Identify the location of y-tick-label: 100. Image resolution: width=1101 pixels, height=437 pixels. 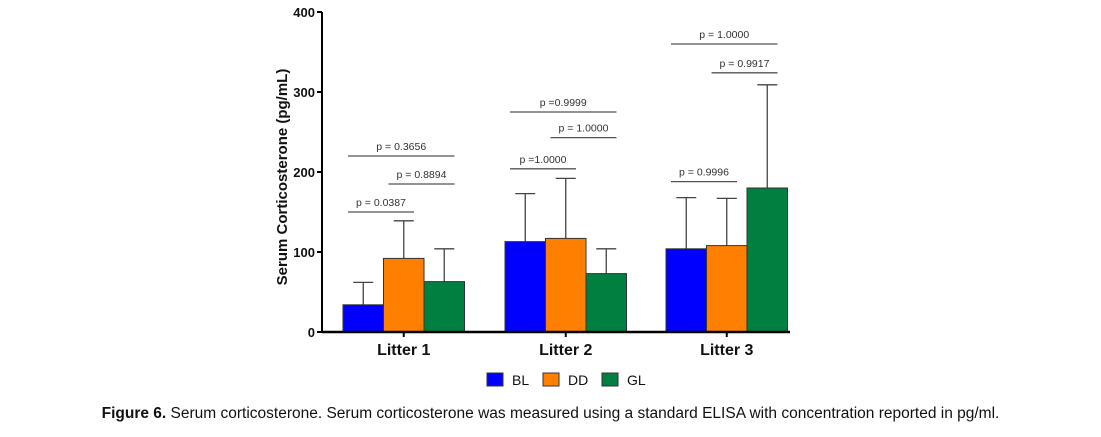
(304, 252).